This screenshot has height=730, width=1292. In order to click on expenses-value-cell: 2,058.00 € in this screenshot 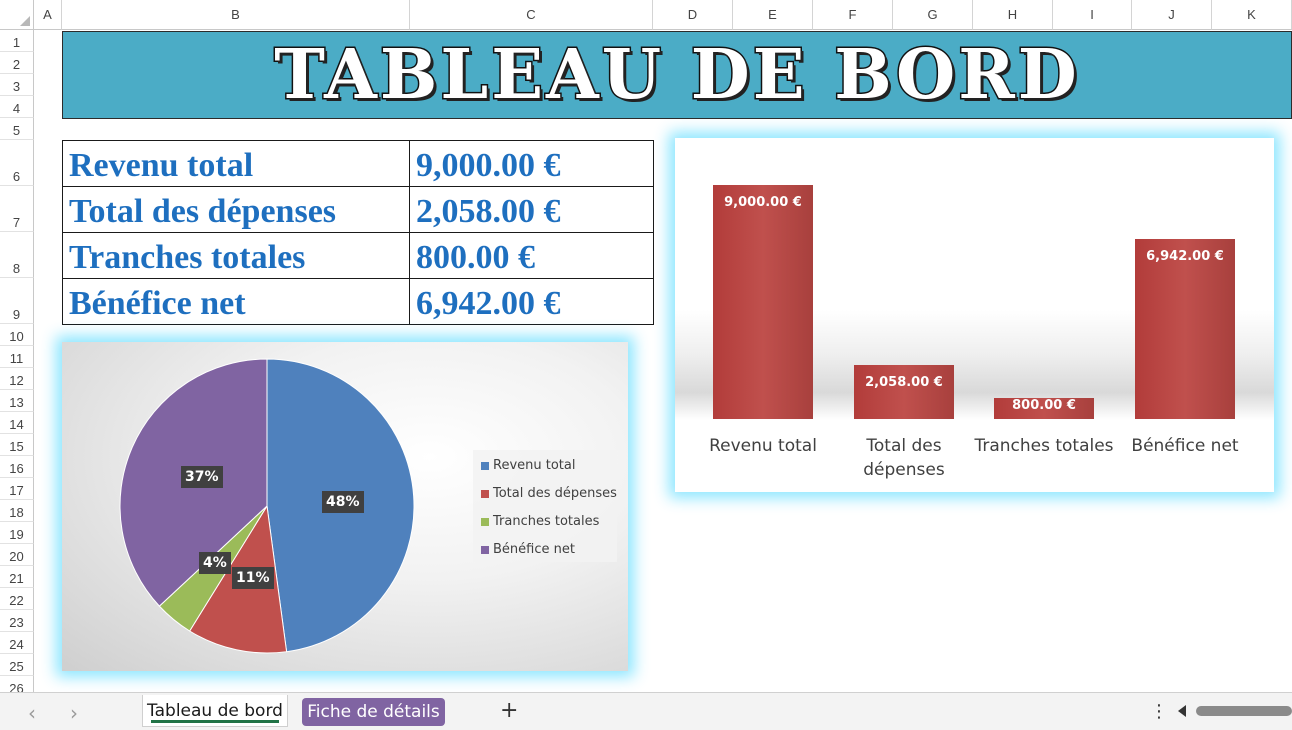, I will do `click(531, 209)`.